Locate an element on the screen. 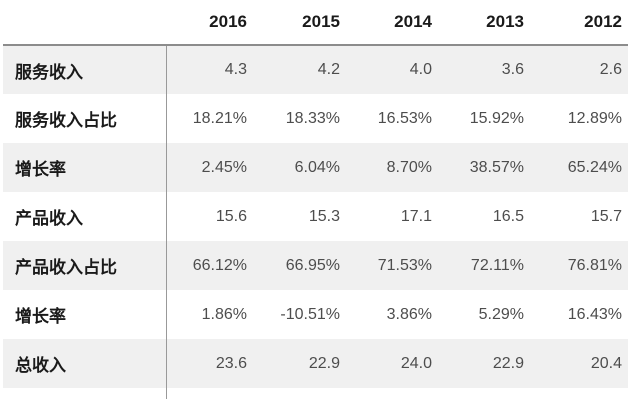 This screenshot has height=405, width=640. table-row: 增长率 1.86% -10.51% 3.86% 5.29% 16.43% is located at coordinates (315, 314).